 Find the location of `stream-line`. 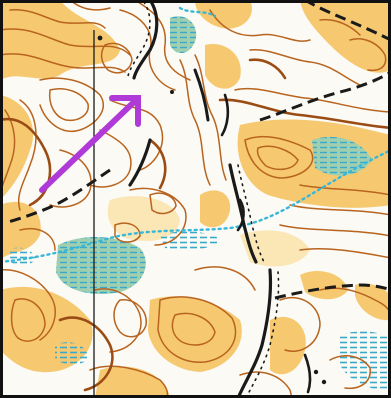

stream-line is located at coordinates (197, 12).